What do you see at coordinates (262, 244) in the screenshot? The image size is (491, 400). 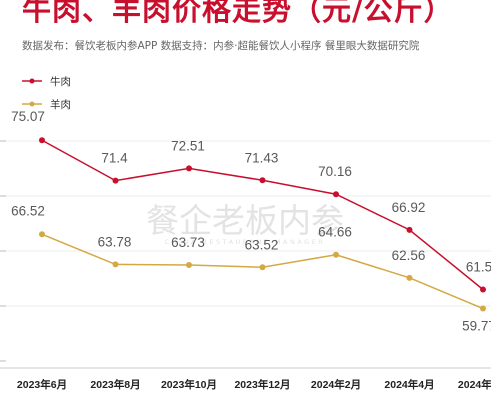 I see `data-label: 63.52` at bounding box center [262, 244].